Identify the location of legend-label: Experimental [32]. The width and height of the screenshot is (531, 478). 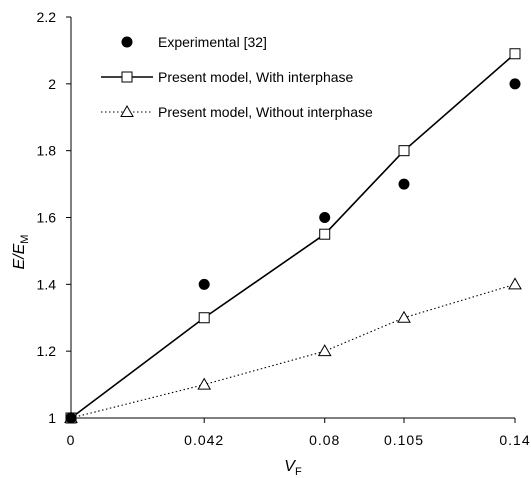
(212, 42).